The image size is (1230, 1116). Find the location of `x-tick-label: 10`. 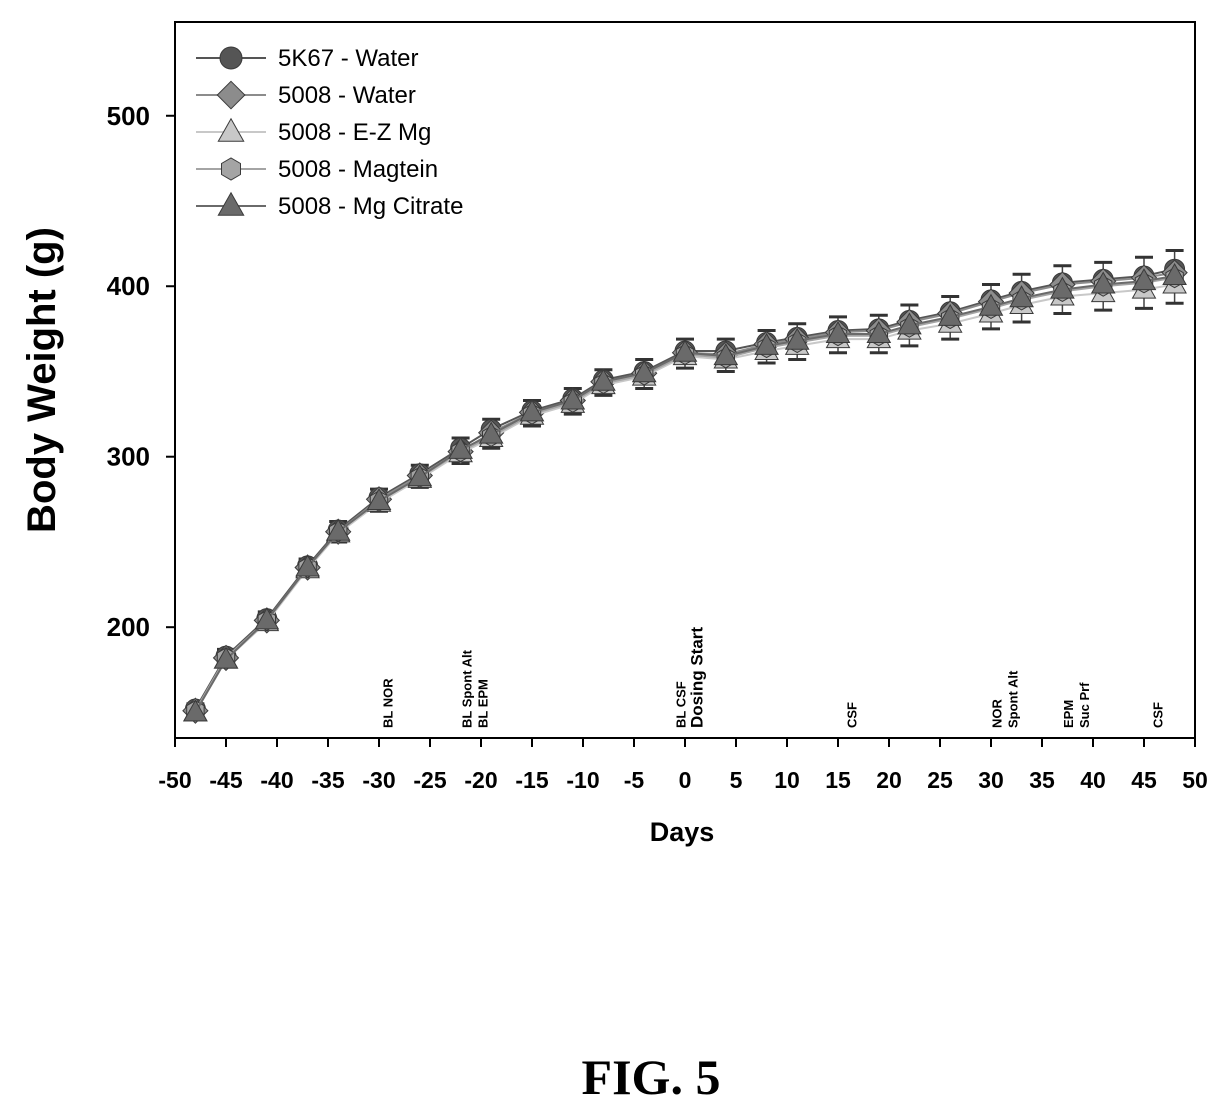

x-tick-label: 10 is located at coordinates (787, 780).